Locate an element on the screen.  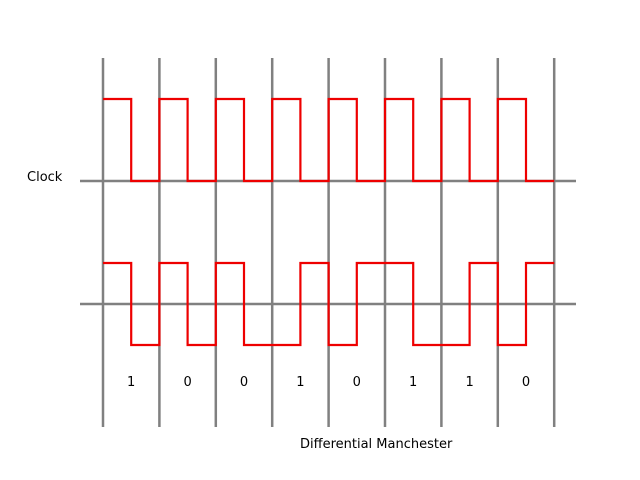
clock-signal-line is located at coordinates (329, 140).